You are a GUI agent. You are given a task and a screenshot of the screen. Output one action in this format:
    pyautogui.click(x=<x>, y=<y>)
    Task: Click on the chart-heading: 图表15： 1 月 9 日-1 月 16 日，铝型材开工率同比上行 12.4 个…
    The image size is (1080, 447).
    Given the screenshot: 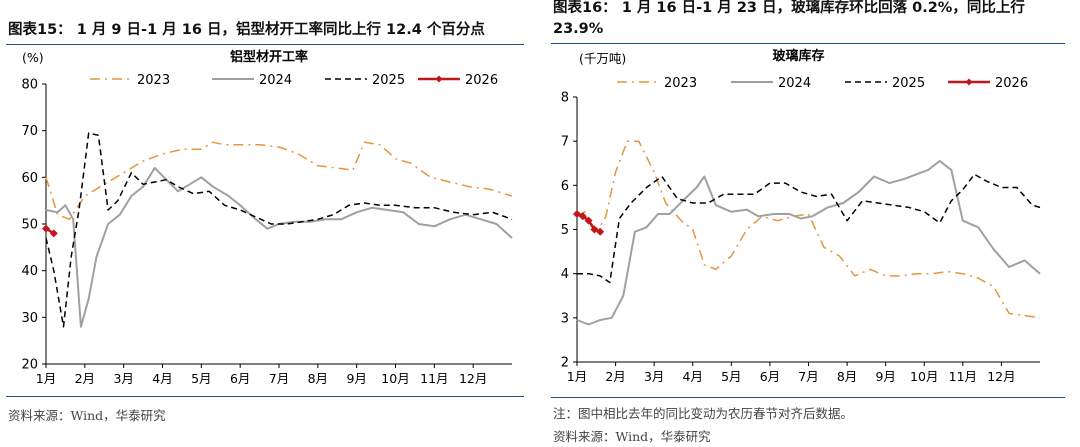 What is the action you would take?
    pyautogui.click(x=246, y=30)
    